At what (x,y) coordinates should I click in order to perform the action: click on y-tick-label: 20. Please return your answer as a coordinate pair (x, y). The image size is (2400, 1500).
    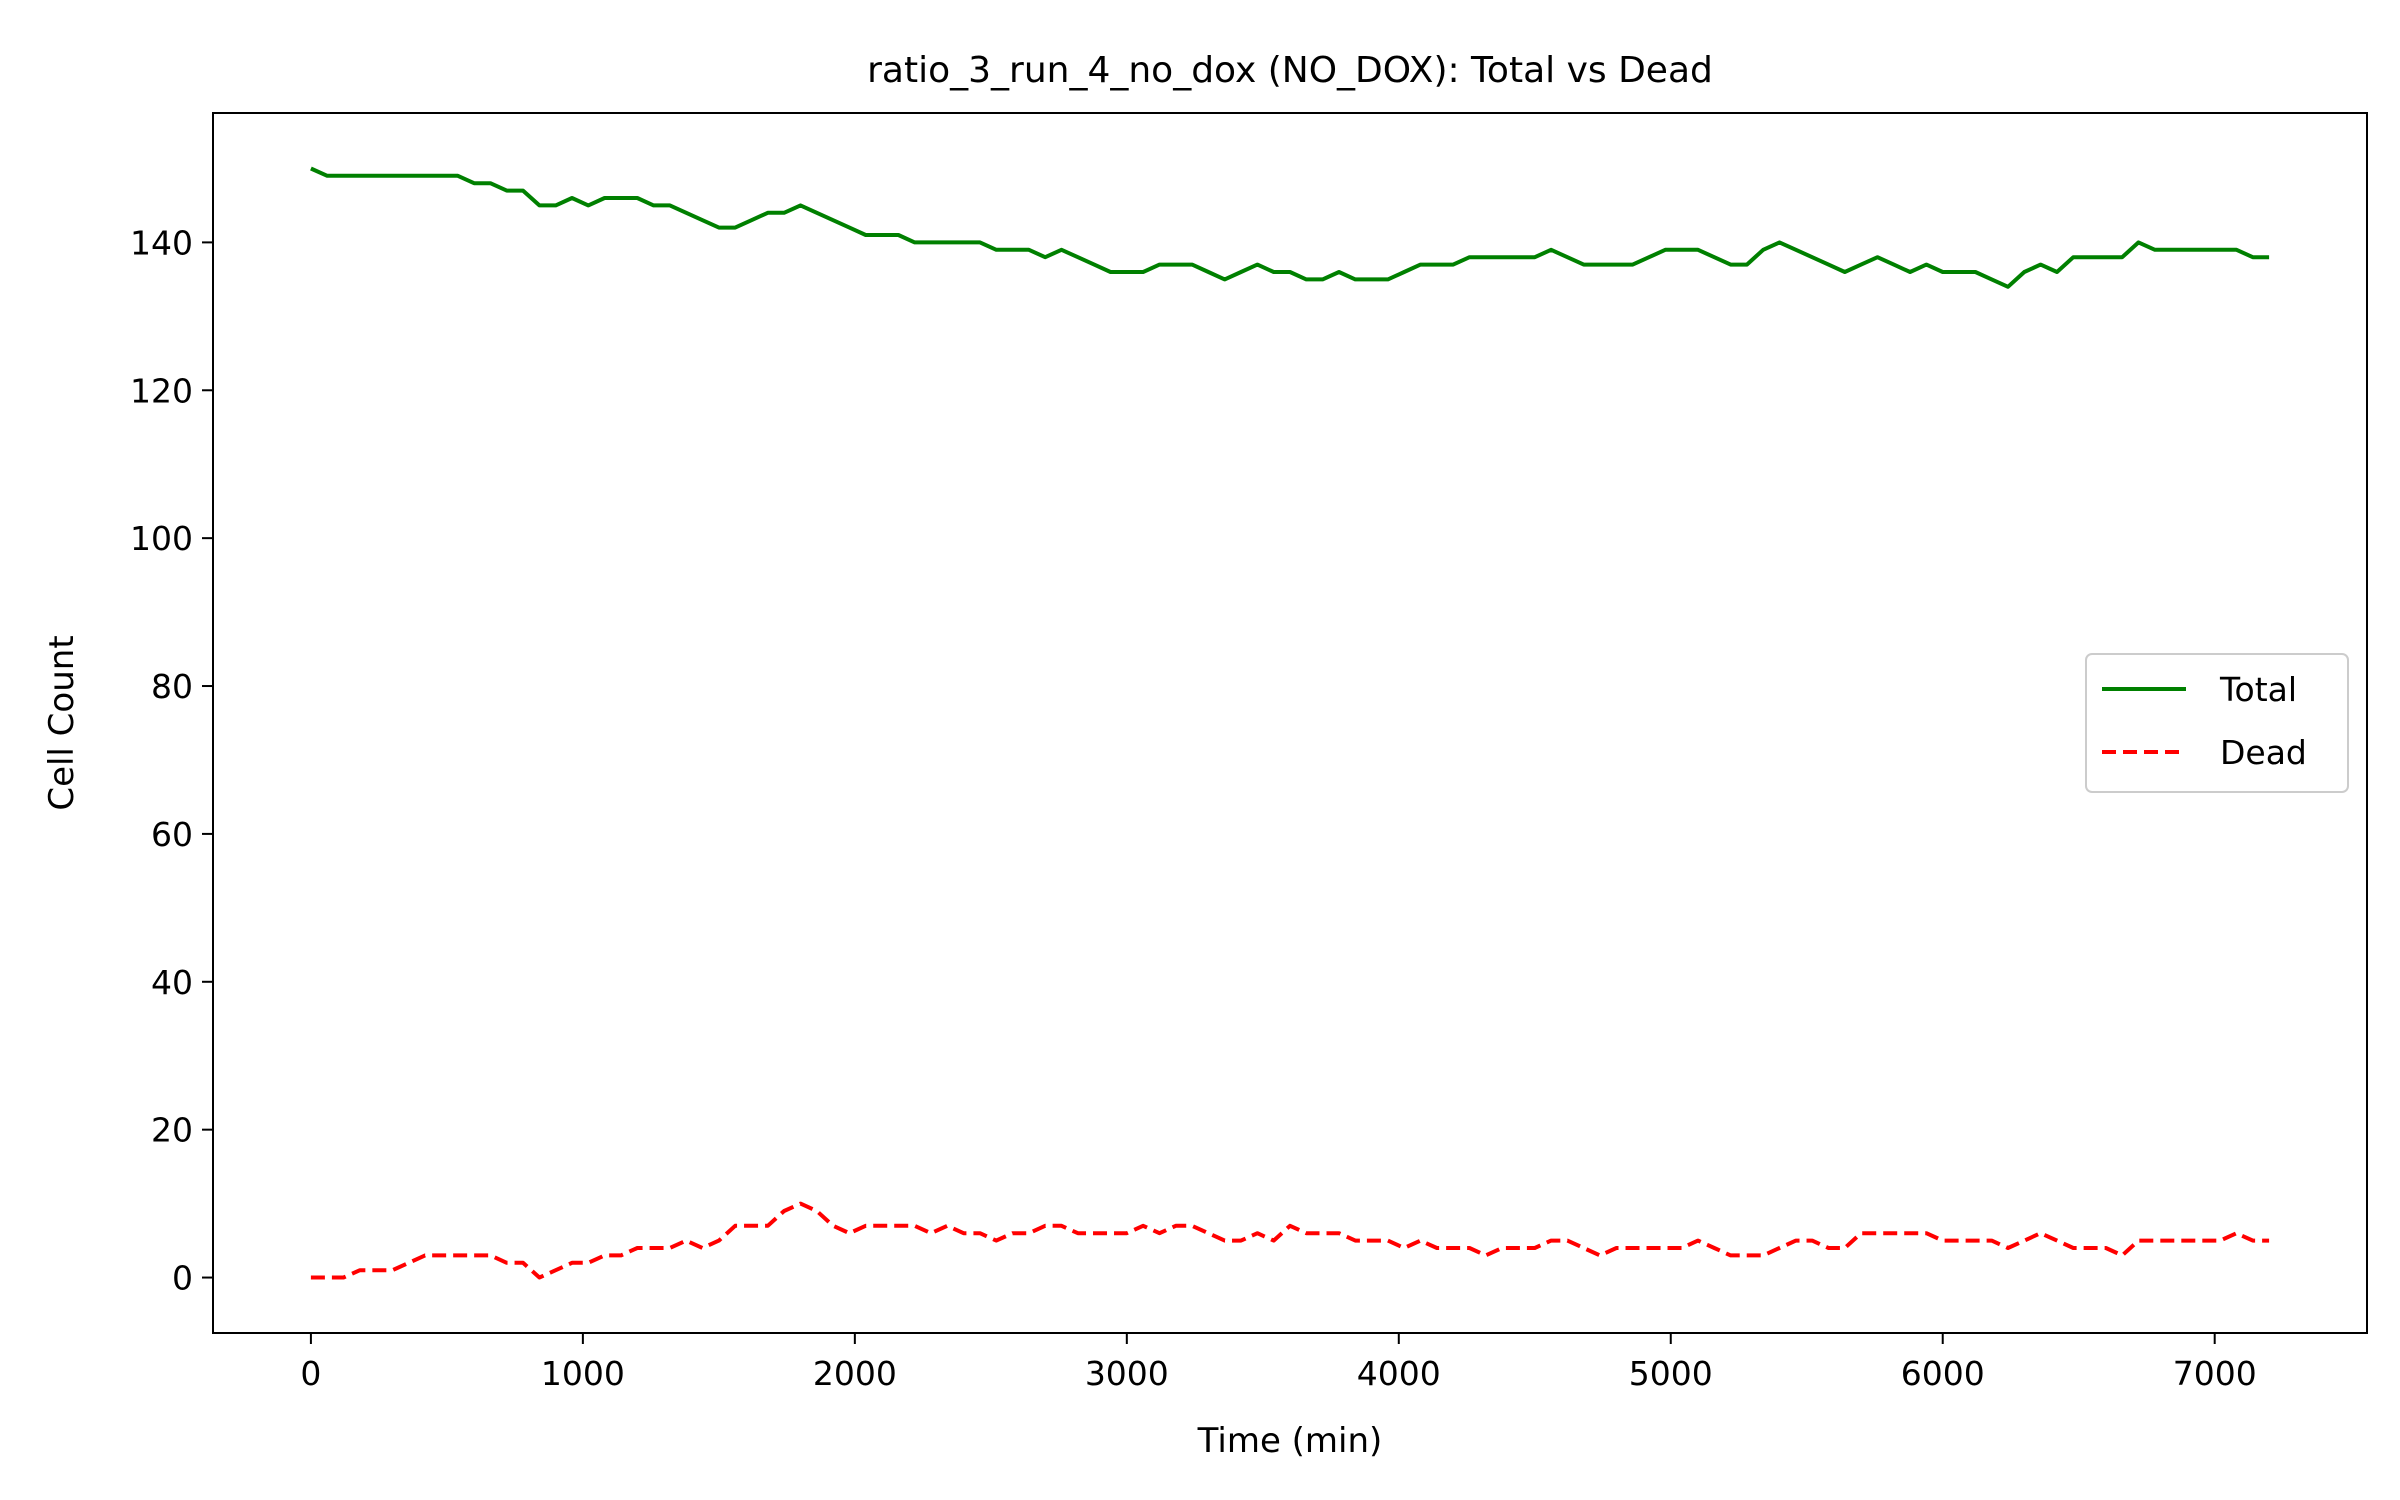
    Looking at the image, I should click on (172, 1130).